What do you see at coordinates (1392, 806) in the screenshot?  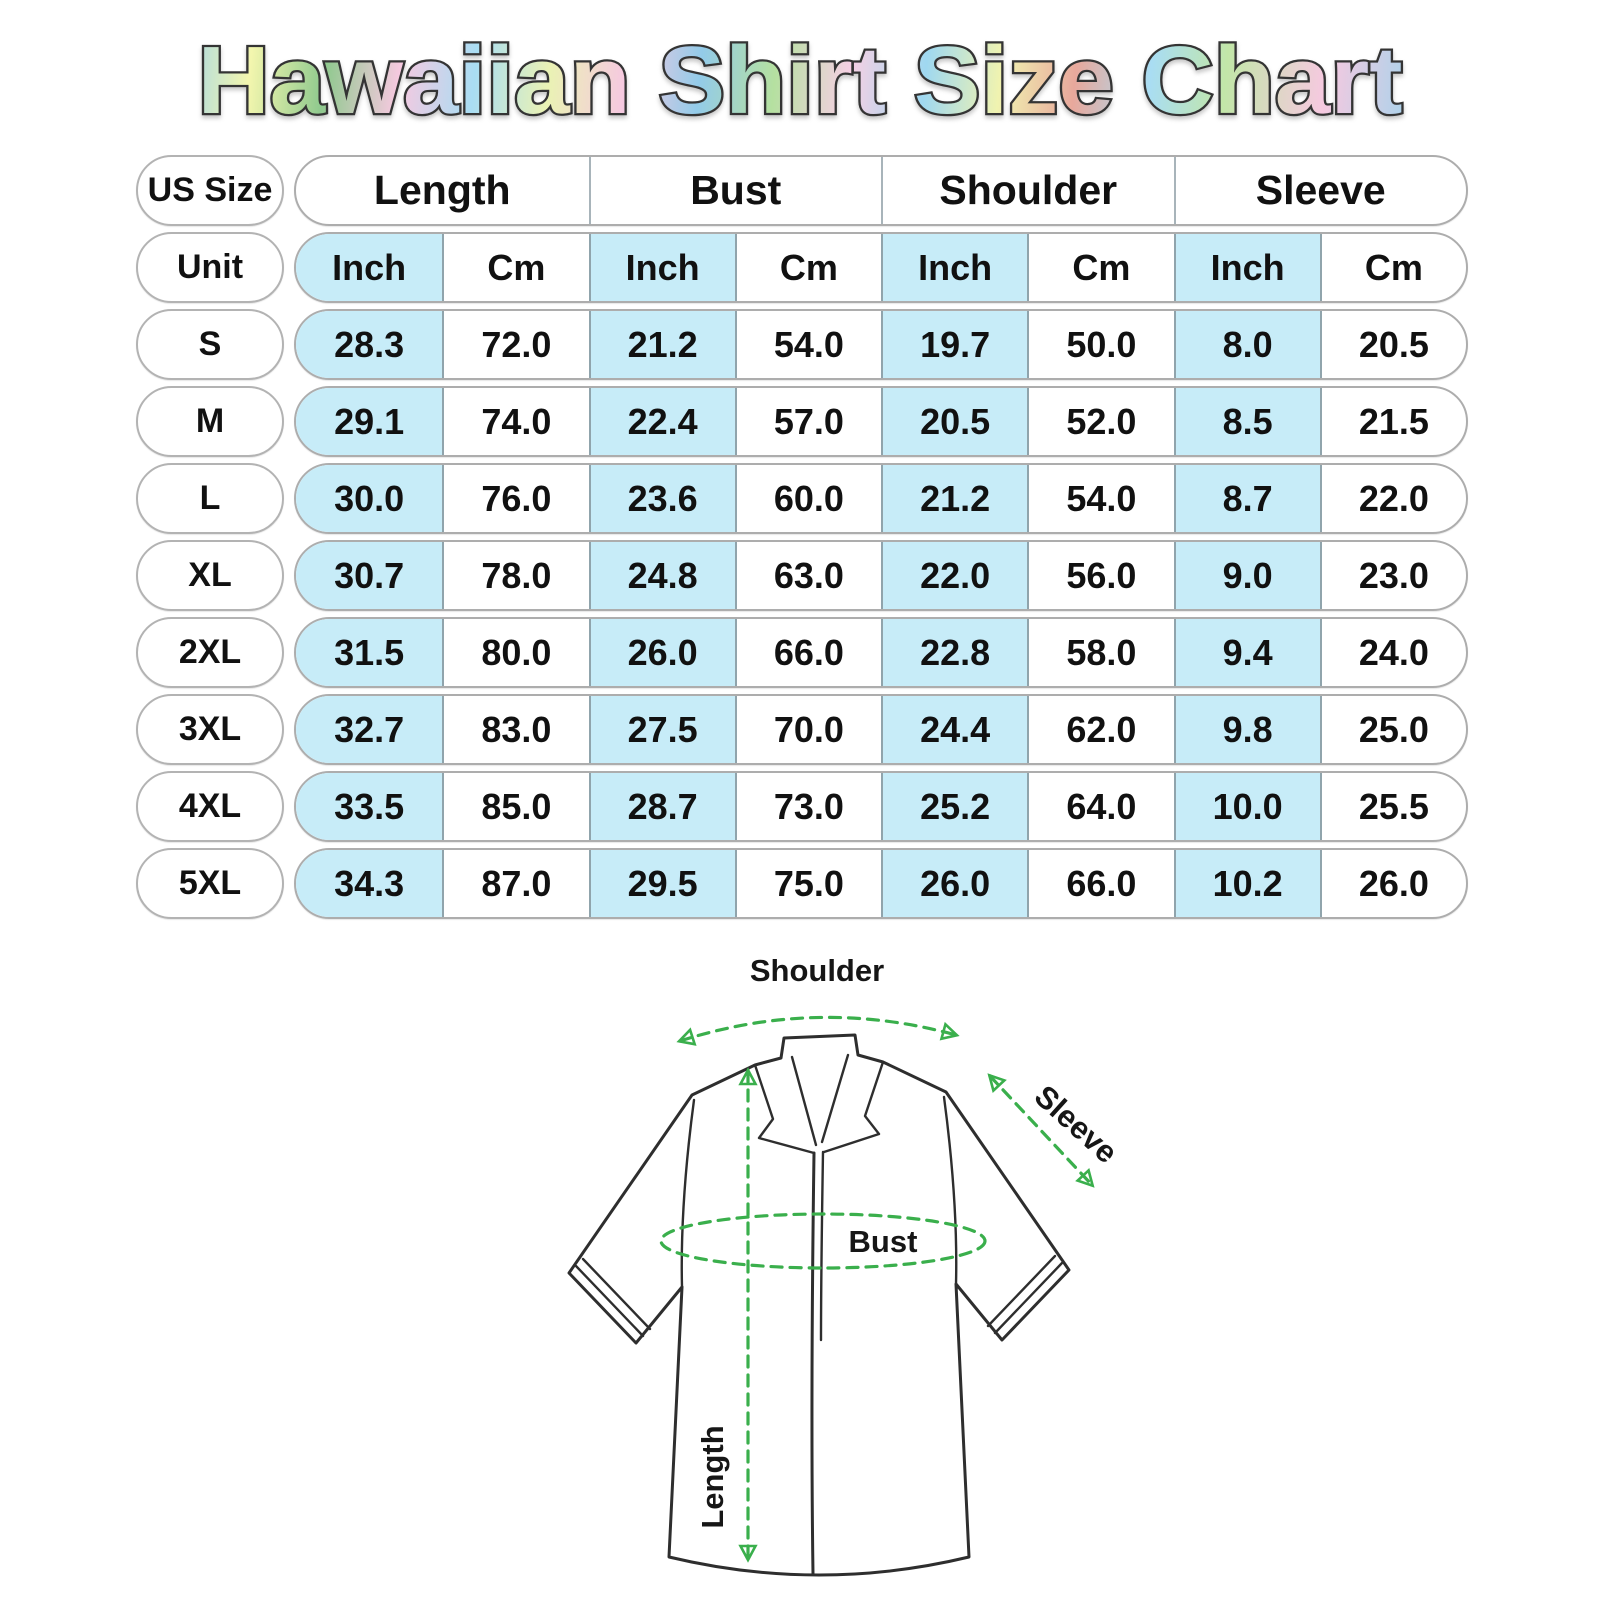 I see `value-cell: 25.5` at bounding box center [1392, 806].